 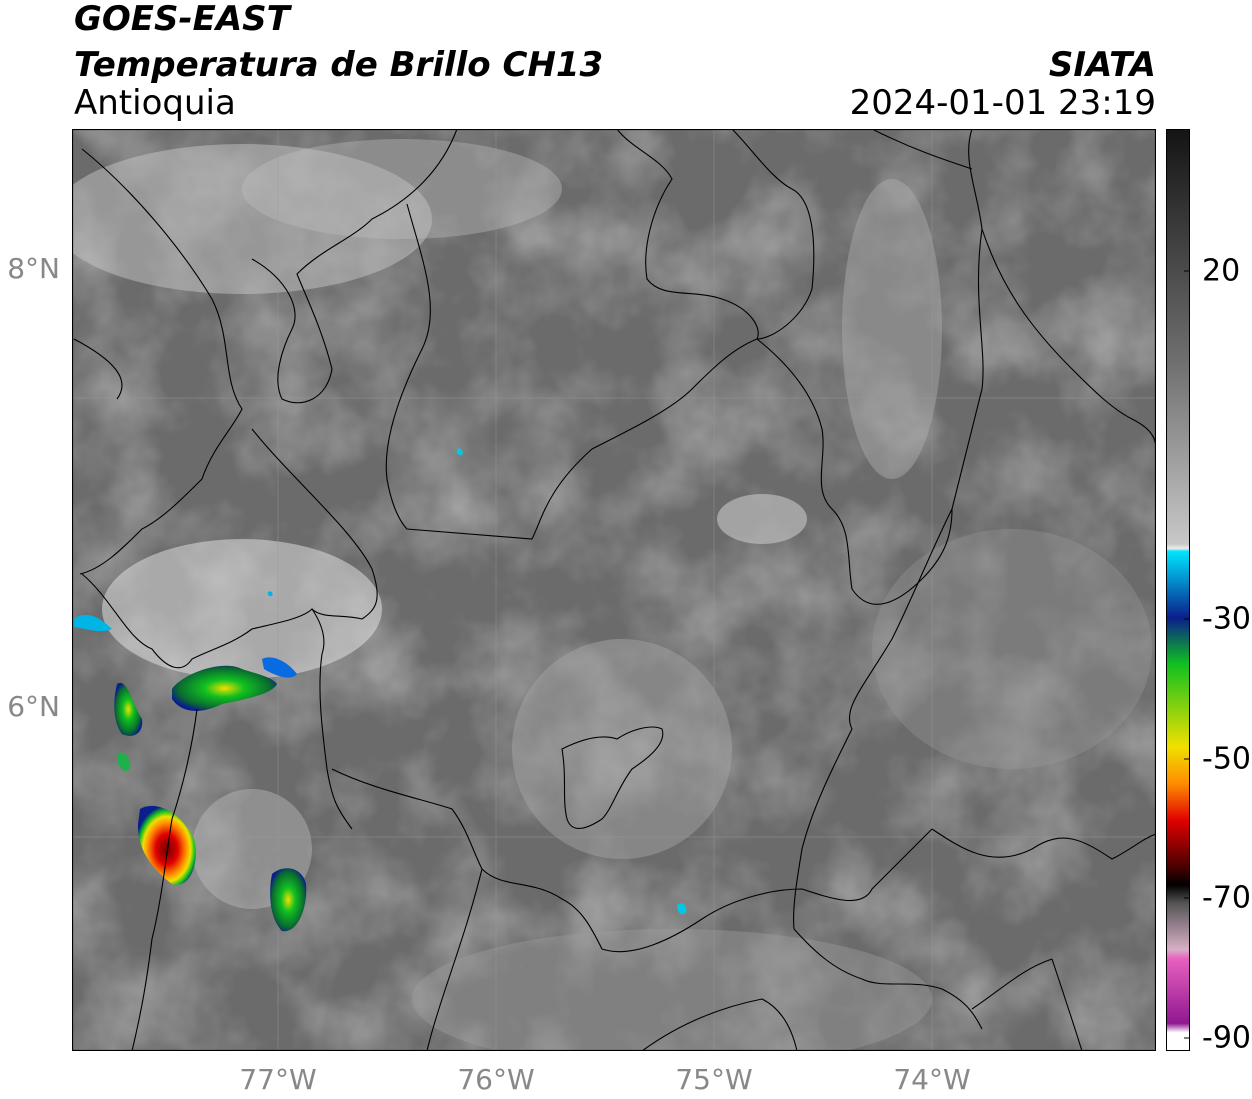 What do you see at coordinates (1221, 271) in the screenshot?
I see `colorbar-label-20: 20` at bounding box center [1221, 271].